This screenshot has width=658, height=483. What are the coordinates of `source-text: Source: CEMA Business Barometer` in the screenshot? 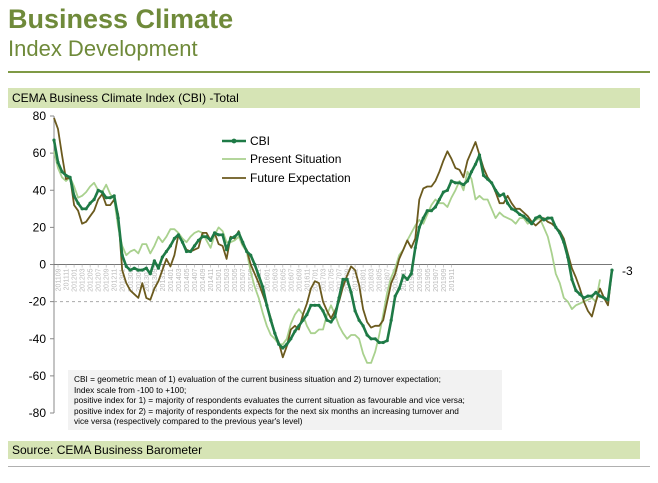 It's located at (107, 450).